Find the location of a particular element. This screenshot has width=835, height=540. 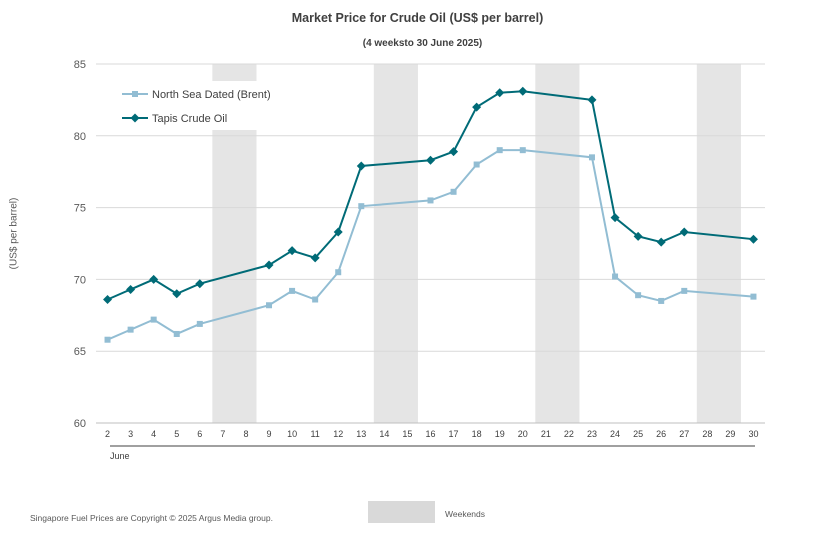

y-tick-label: 80 is located at coordinates (80, 137).